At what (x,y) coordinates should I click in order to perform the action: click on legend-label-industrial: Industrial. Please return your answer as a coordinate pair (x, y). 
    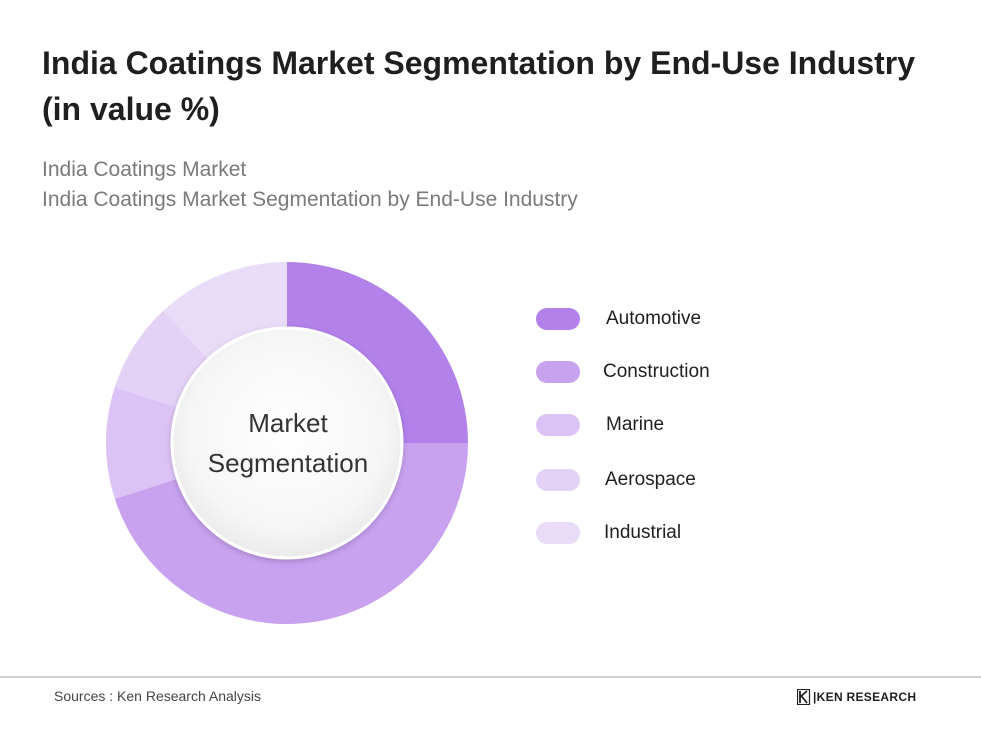
    Looking at the image, I should click on (643, 532).